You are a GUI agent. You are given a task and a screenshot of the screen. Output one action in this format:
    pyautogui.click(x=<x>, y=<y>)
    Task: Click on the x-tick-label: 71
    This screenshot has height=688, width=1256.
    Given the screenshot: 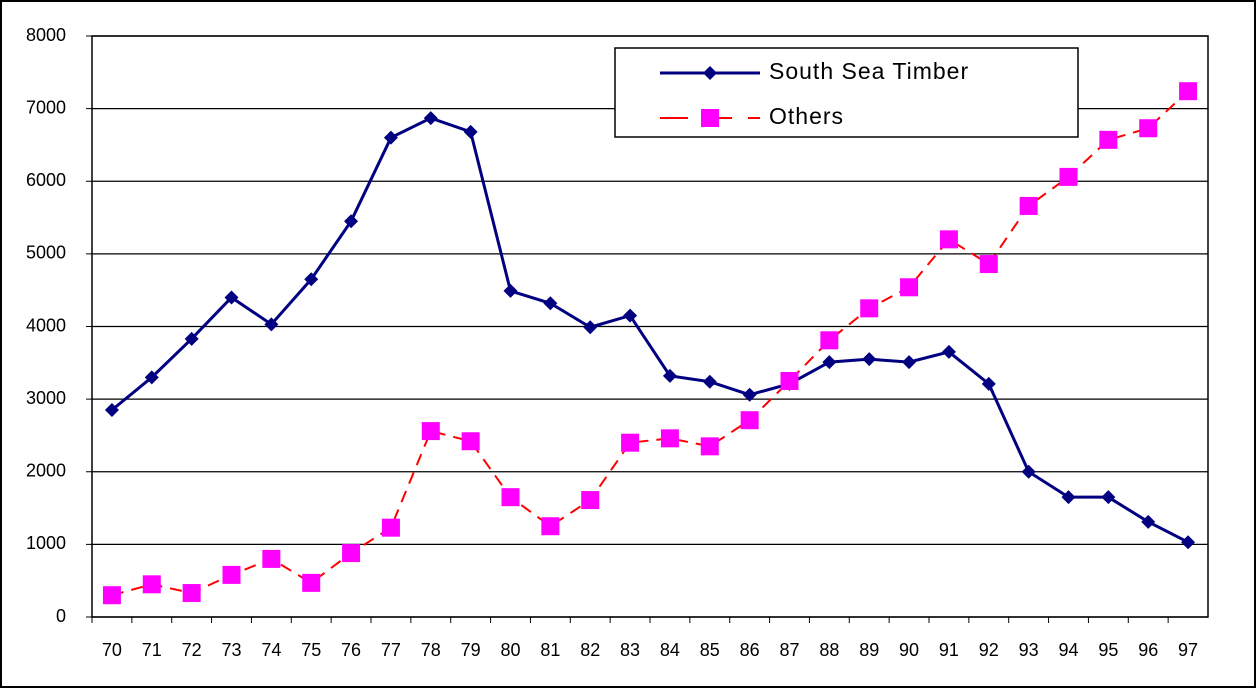 What is the action you would take?
    pyautogui.click(x=152, y=650)
    